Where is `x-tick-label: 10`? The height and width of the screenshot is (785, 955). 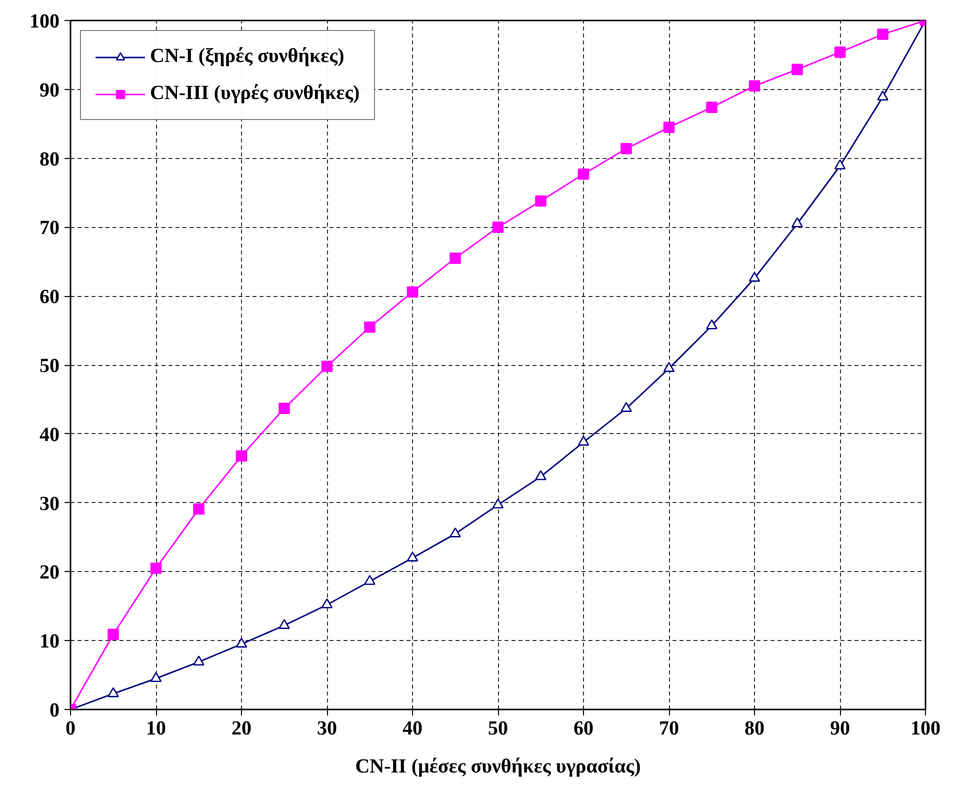
x-tick-label: 10 is located at coordinates (156, 729).